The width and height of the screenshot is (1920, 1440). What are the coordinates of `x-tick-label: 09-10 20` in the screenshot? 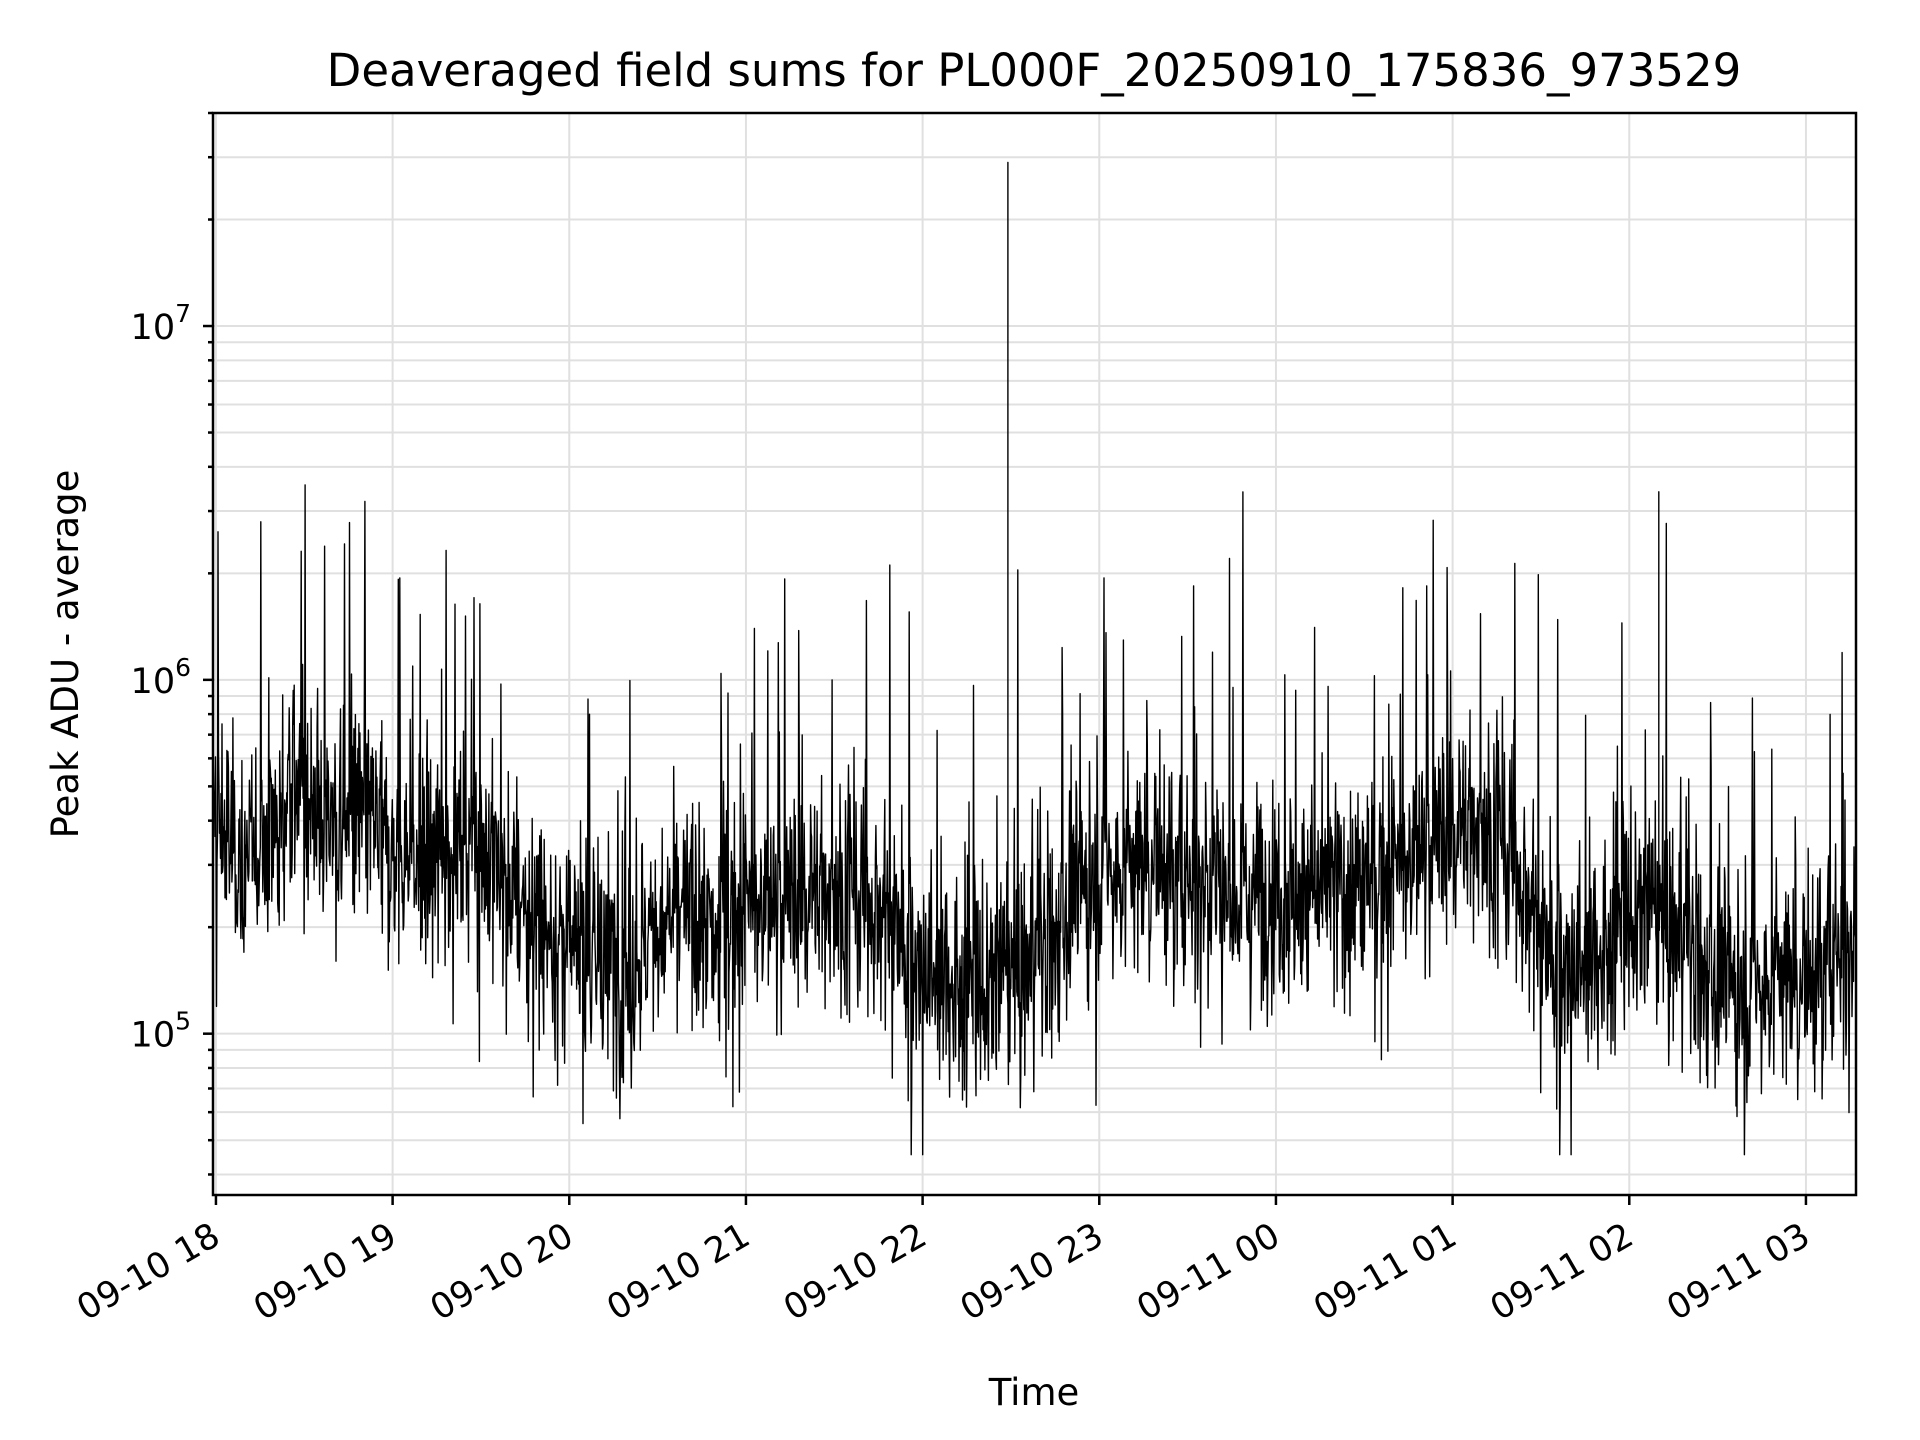 It's located at (502, 1272).